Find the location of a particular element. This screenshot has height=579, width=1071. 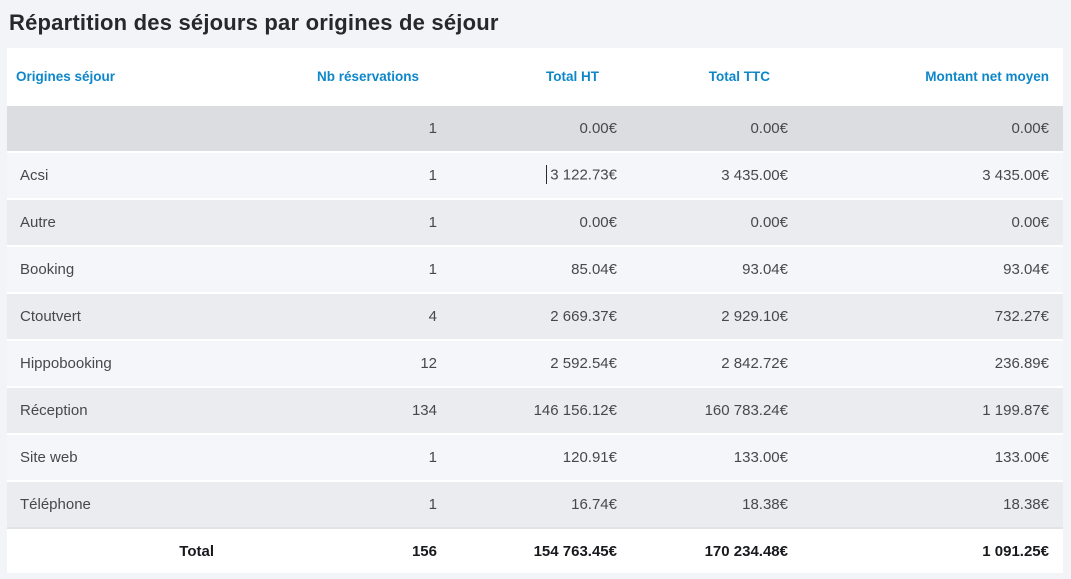

value-cell: 2 592.54€ is located at coordinates (535, 363).